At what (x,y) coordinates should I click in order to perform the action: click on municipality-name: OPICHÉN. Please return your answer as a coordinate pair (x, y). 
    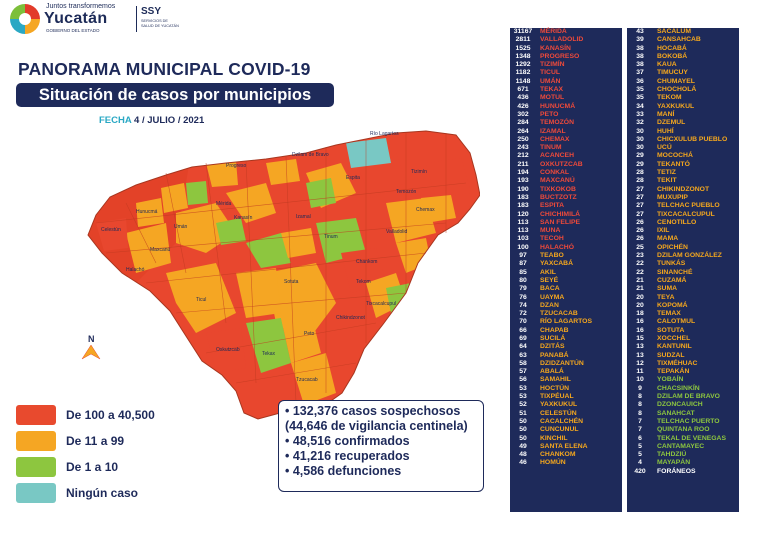
    Looking at the image, I should click on (672, 247).